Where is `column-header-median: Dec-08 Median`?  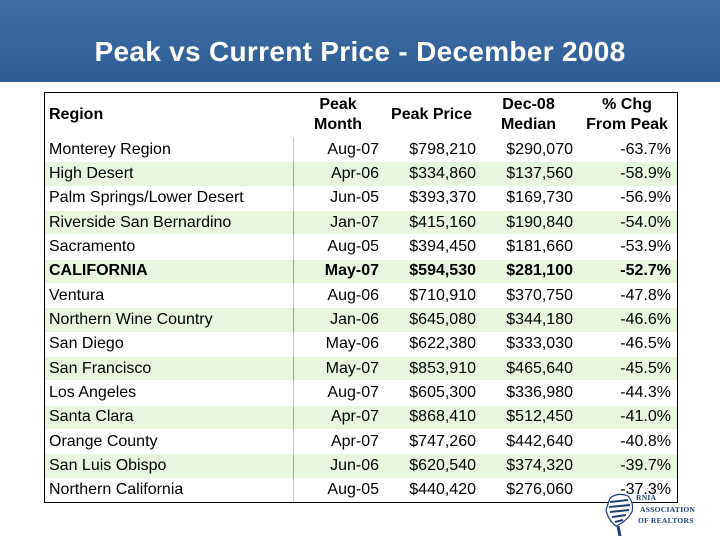
column-header-median: Dec-08 Median is located at coordinates (528, 115).